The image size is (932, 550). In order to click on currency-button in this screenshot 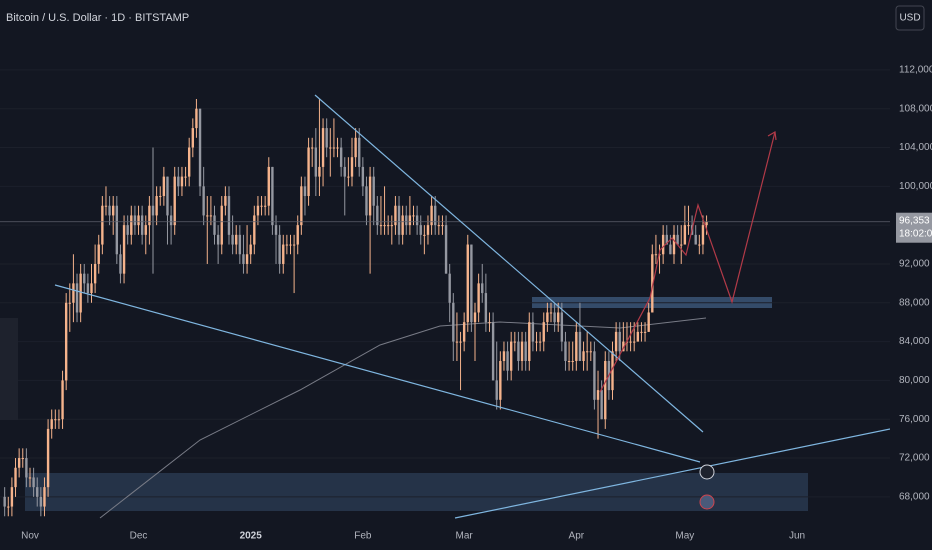, I will do `click(910, 18)`.